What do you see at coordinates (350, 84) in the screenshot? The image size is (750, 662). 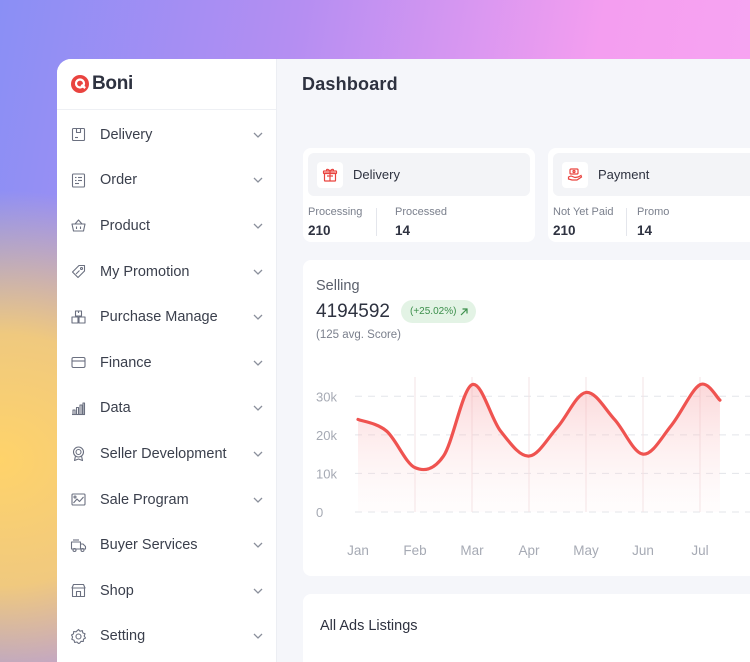 I see `page-title: Dashboard` at bounding box center [350, 84].